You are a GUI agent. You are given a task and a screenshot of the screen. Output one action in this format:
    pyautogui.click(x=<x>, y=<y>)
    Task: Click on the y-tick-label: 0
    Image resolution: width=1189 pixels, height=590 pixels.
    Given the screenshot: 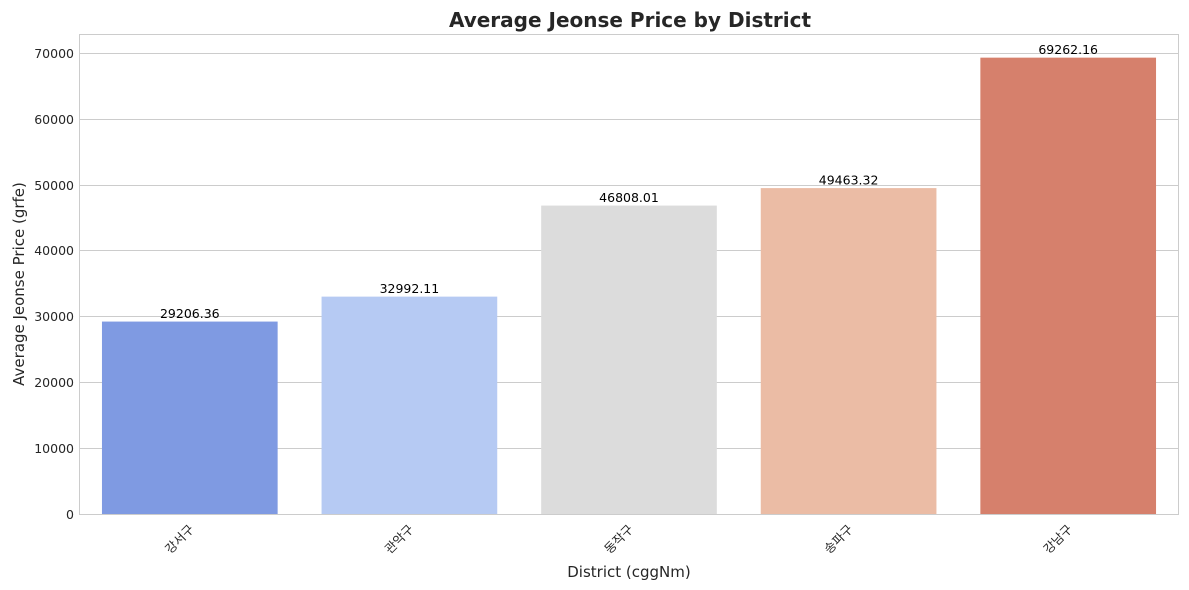 What is the action you would take?
    pyautogui.click(x=70, y=514)
    